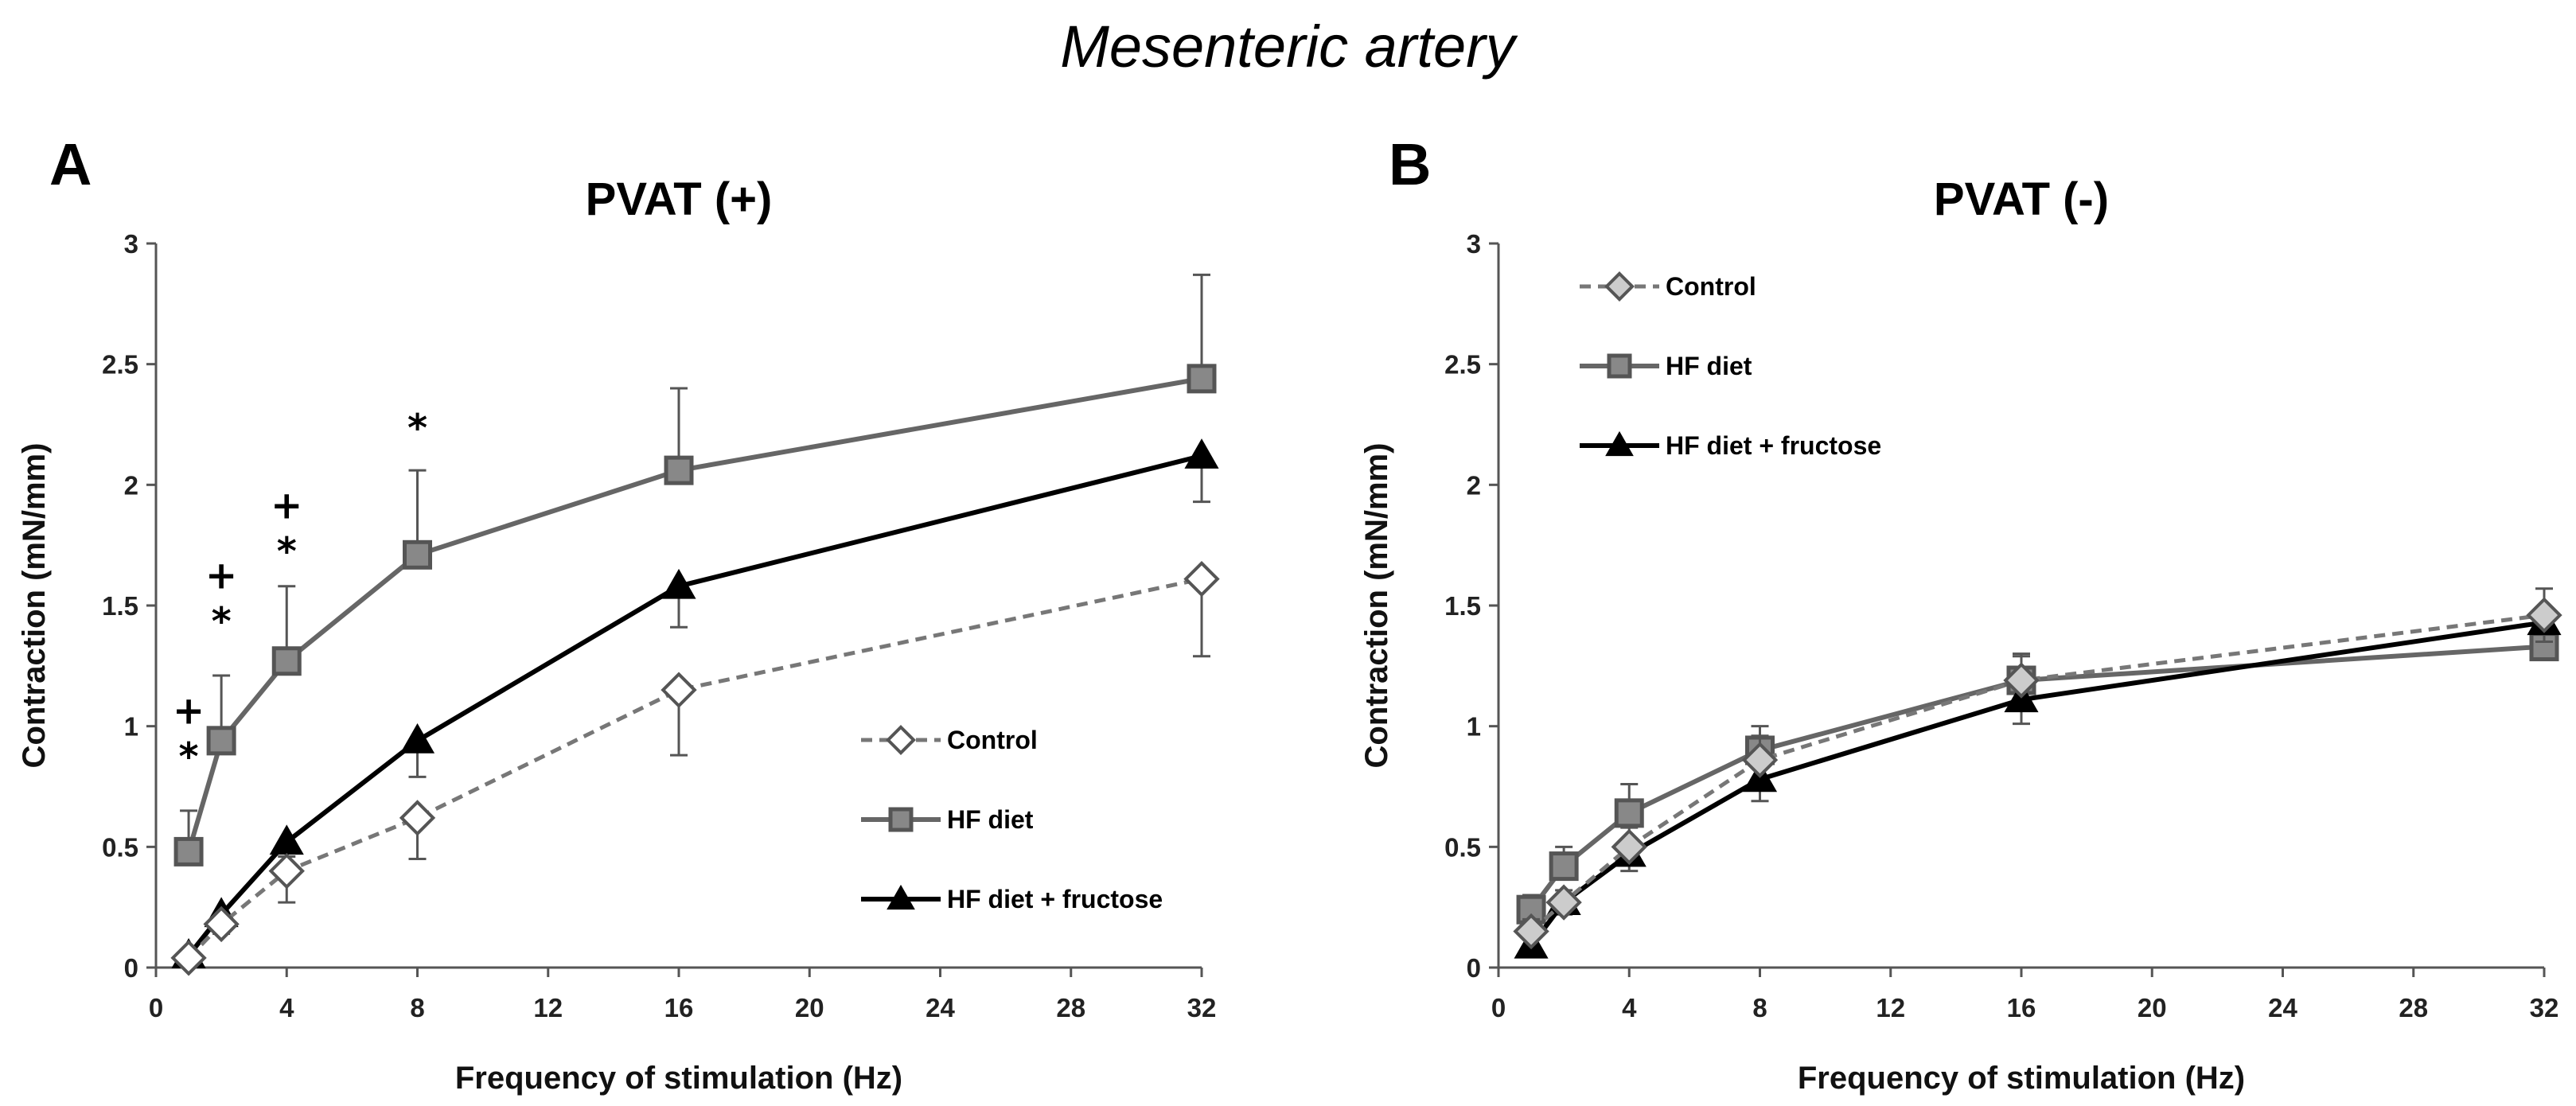  I want to click on significance-marker: *, so click(417, 429).